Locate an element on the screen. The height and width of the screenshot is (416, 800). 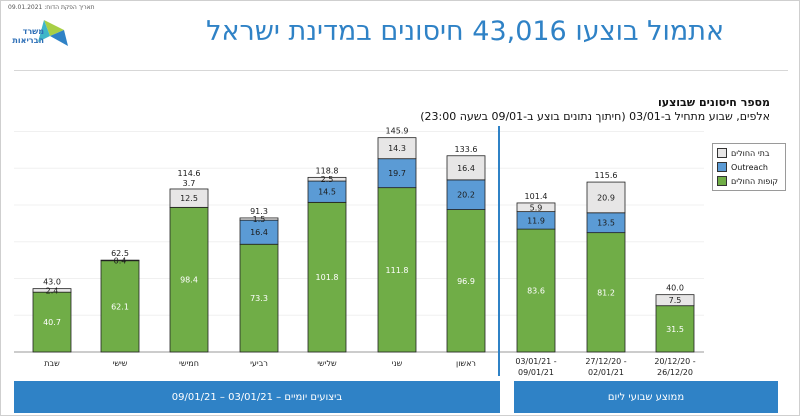
segment-value-label: 81.2 is located at coordinates (606, 292).